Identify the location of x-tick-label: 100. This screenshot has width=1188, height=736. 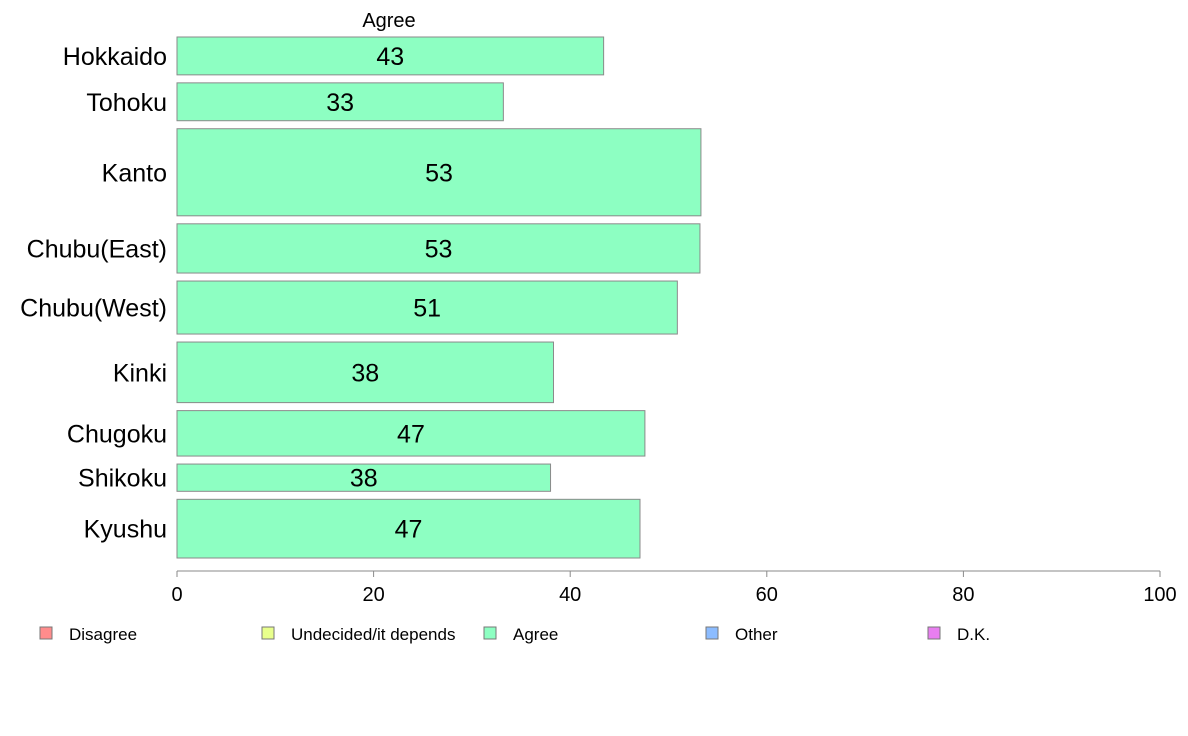
(1159, 595).